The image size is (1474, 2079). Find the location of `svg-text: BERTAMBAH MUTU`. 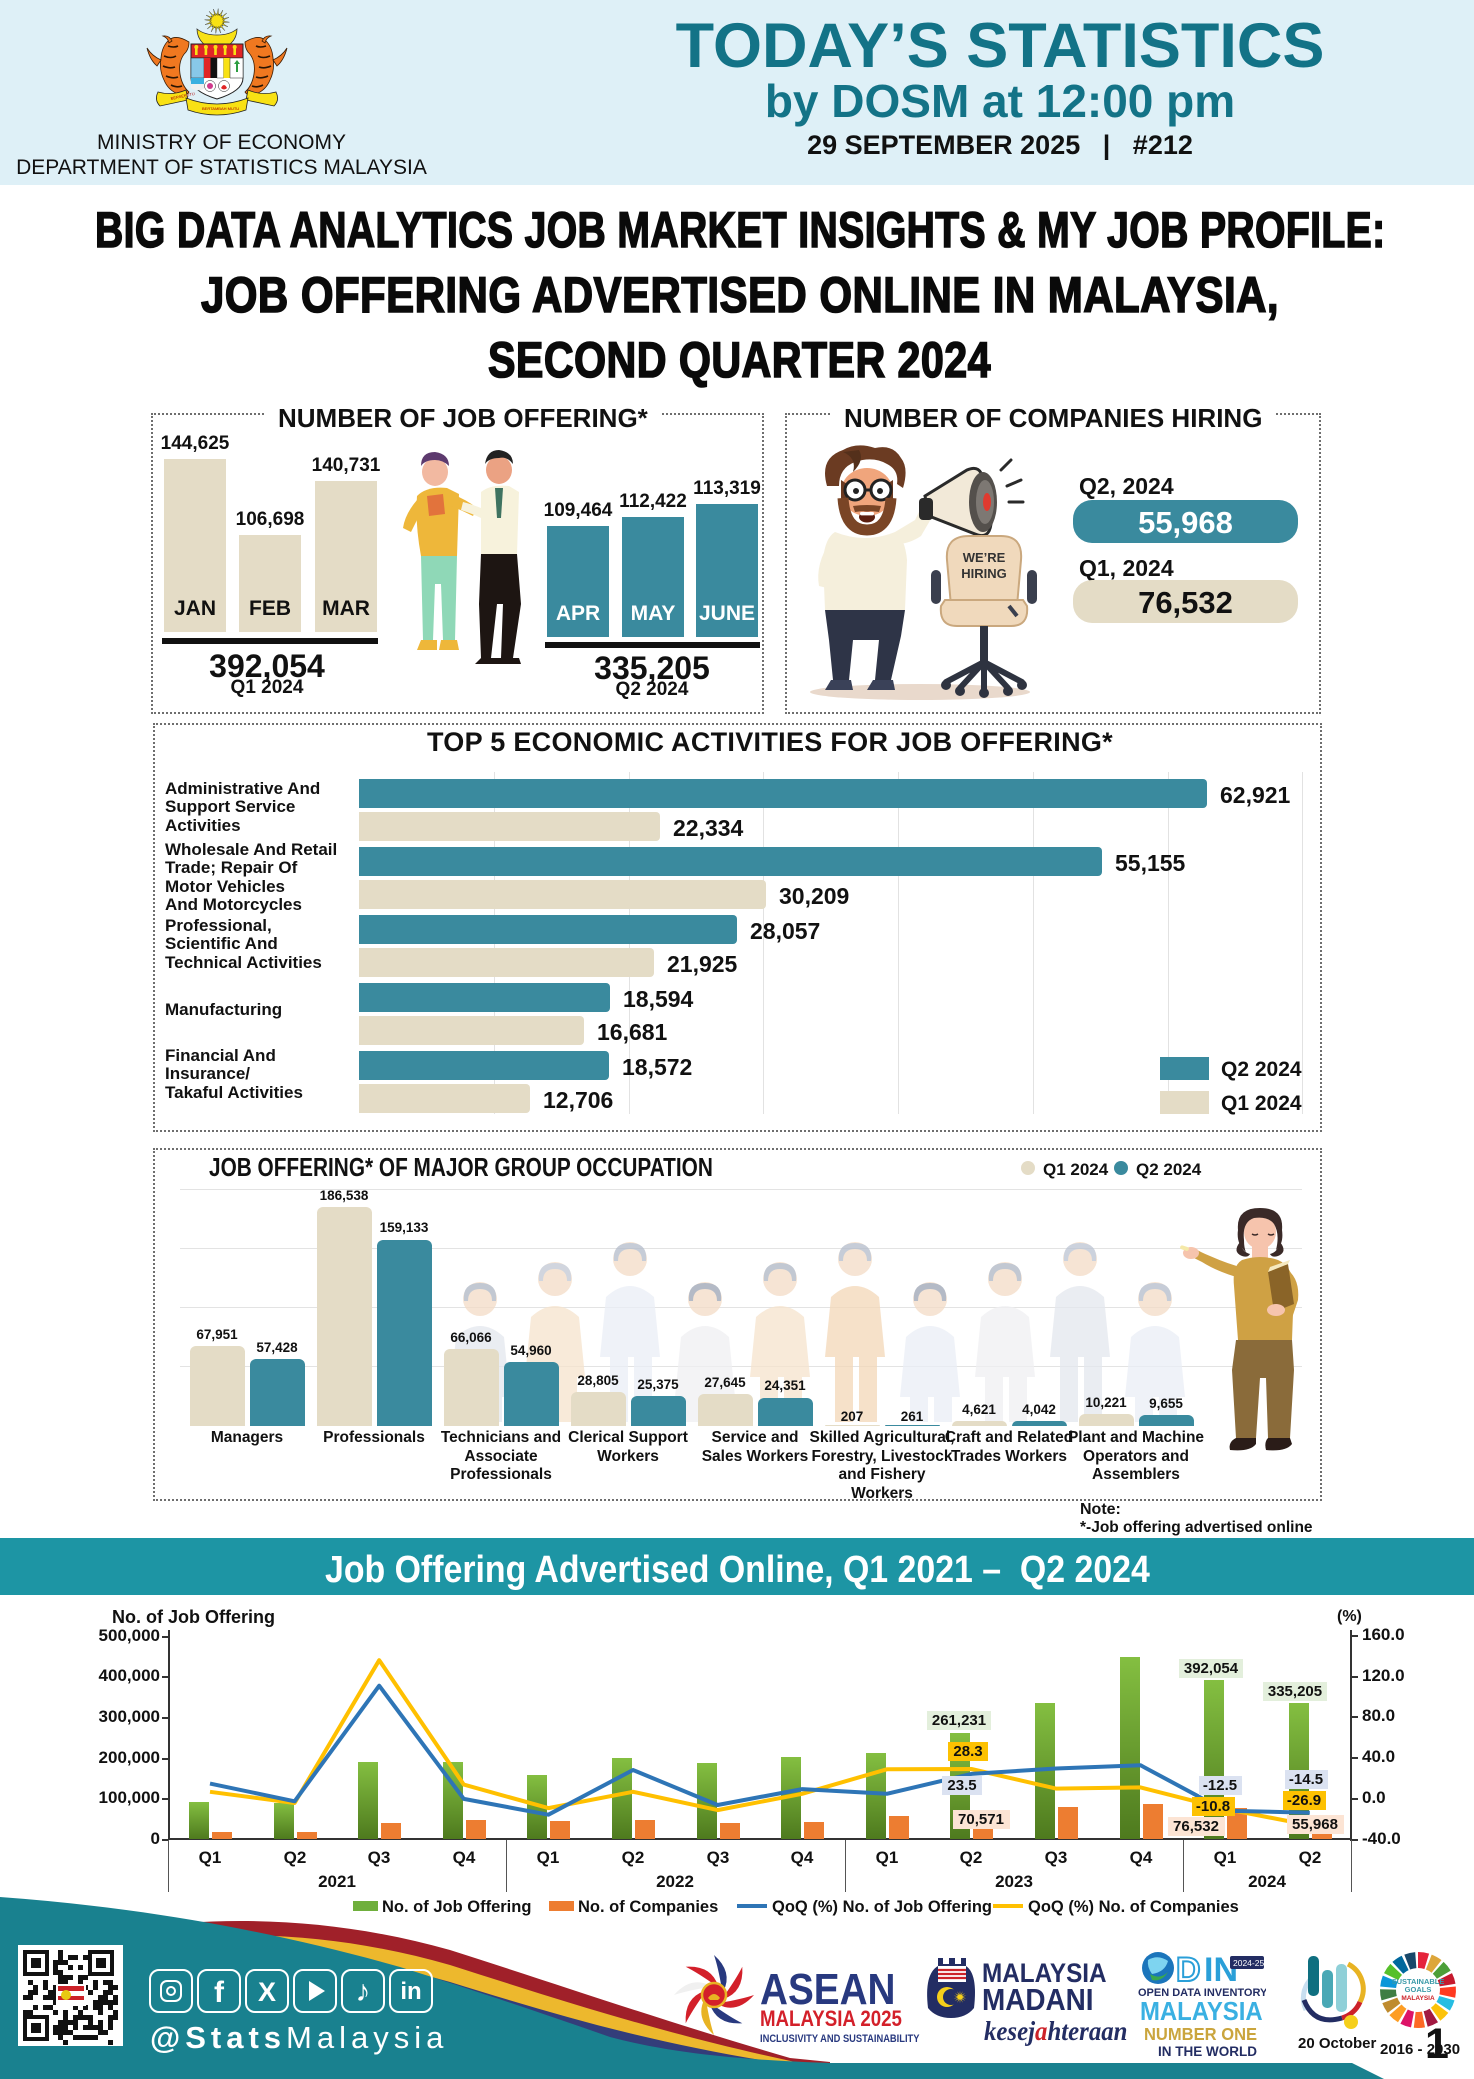

svg-text: BERTAMBAH MUTU is located at coordinates (220, 108).